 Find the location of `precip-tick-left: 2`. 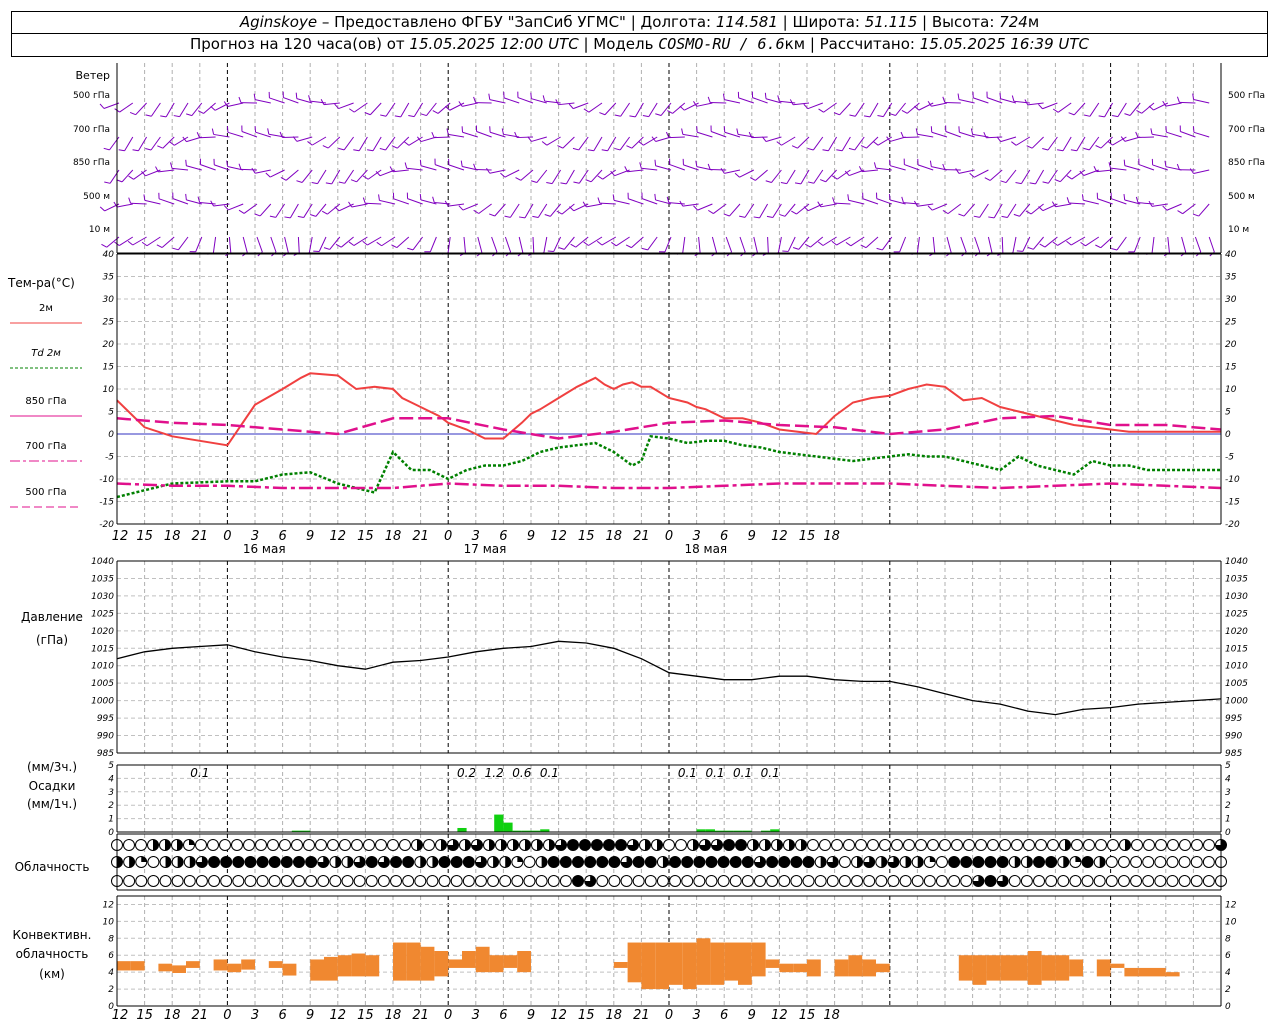

precip-tick-left: 2 is located at coordinates (111, 806).